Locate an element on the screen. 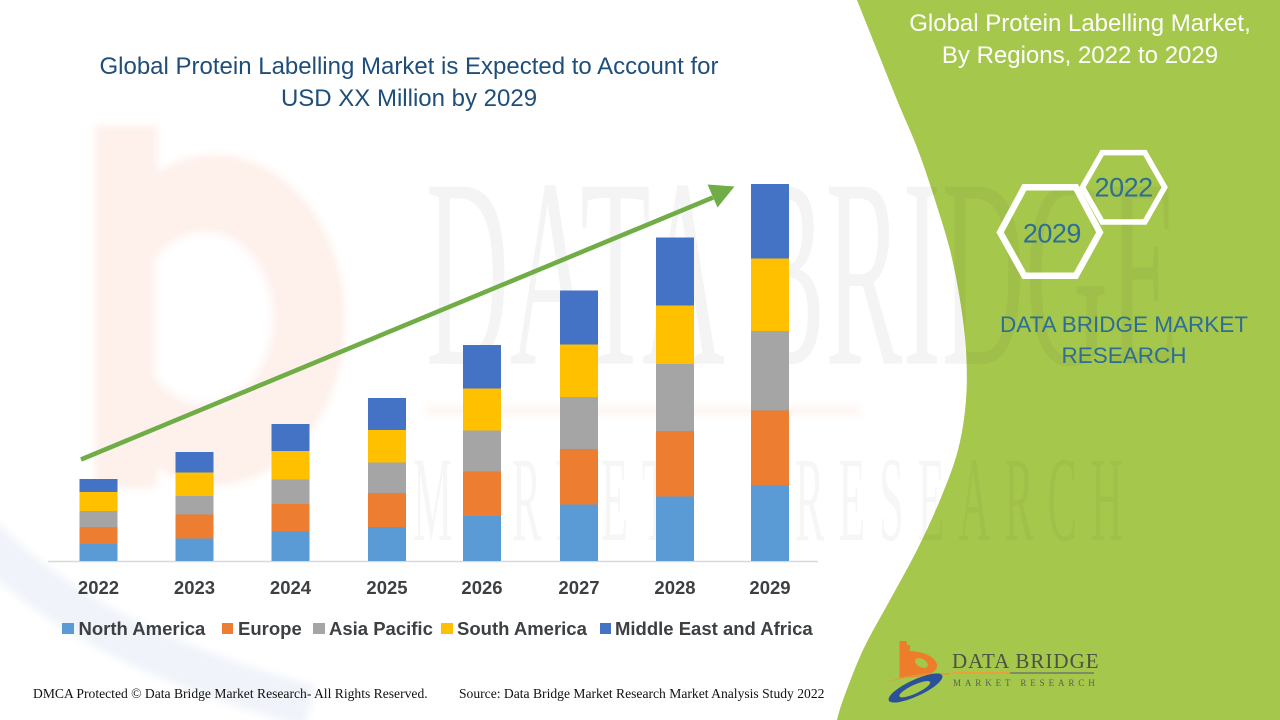  svg-text: 2029 is located at coordinates (1052, 234).